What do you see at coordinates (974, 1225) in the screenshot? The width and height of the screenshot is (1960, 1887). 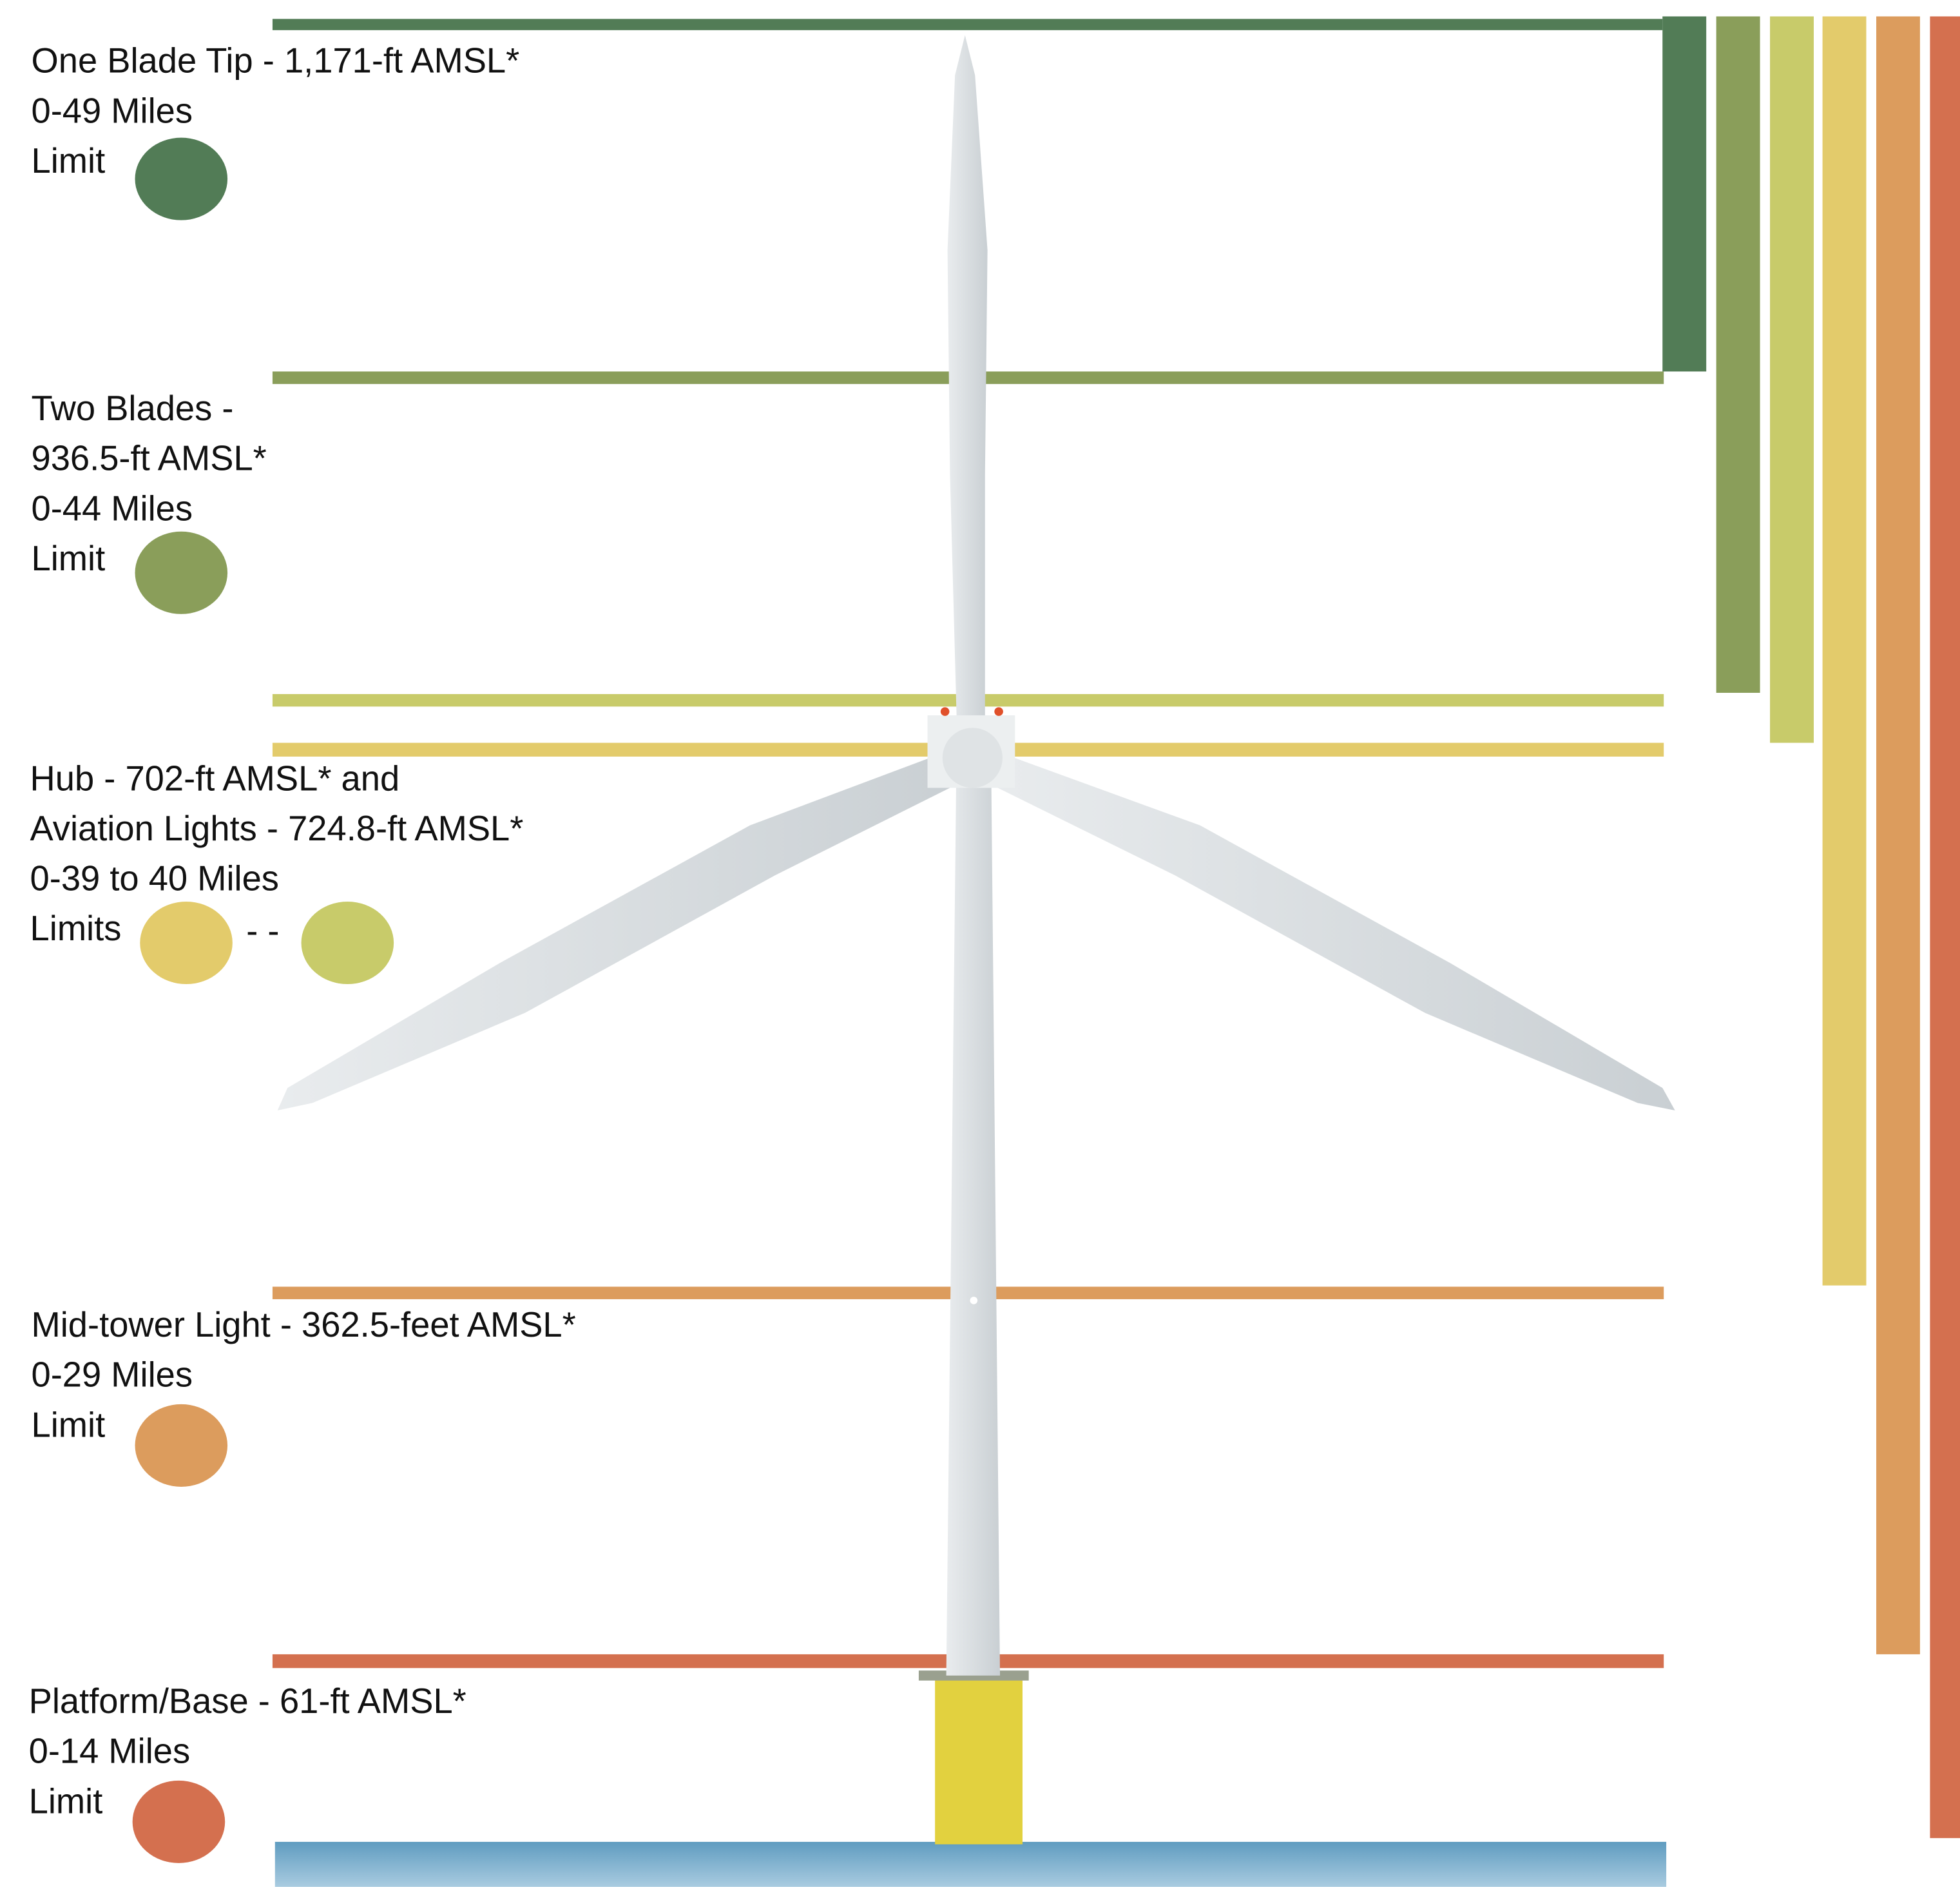 I see `tower` at bounding box center [974, 1225].